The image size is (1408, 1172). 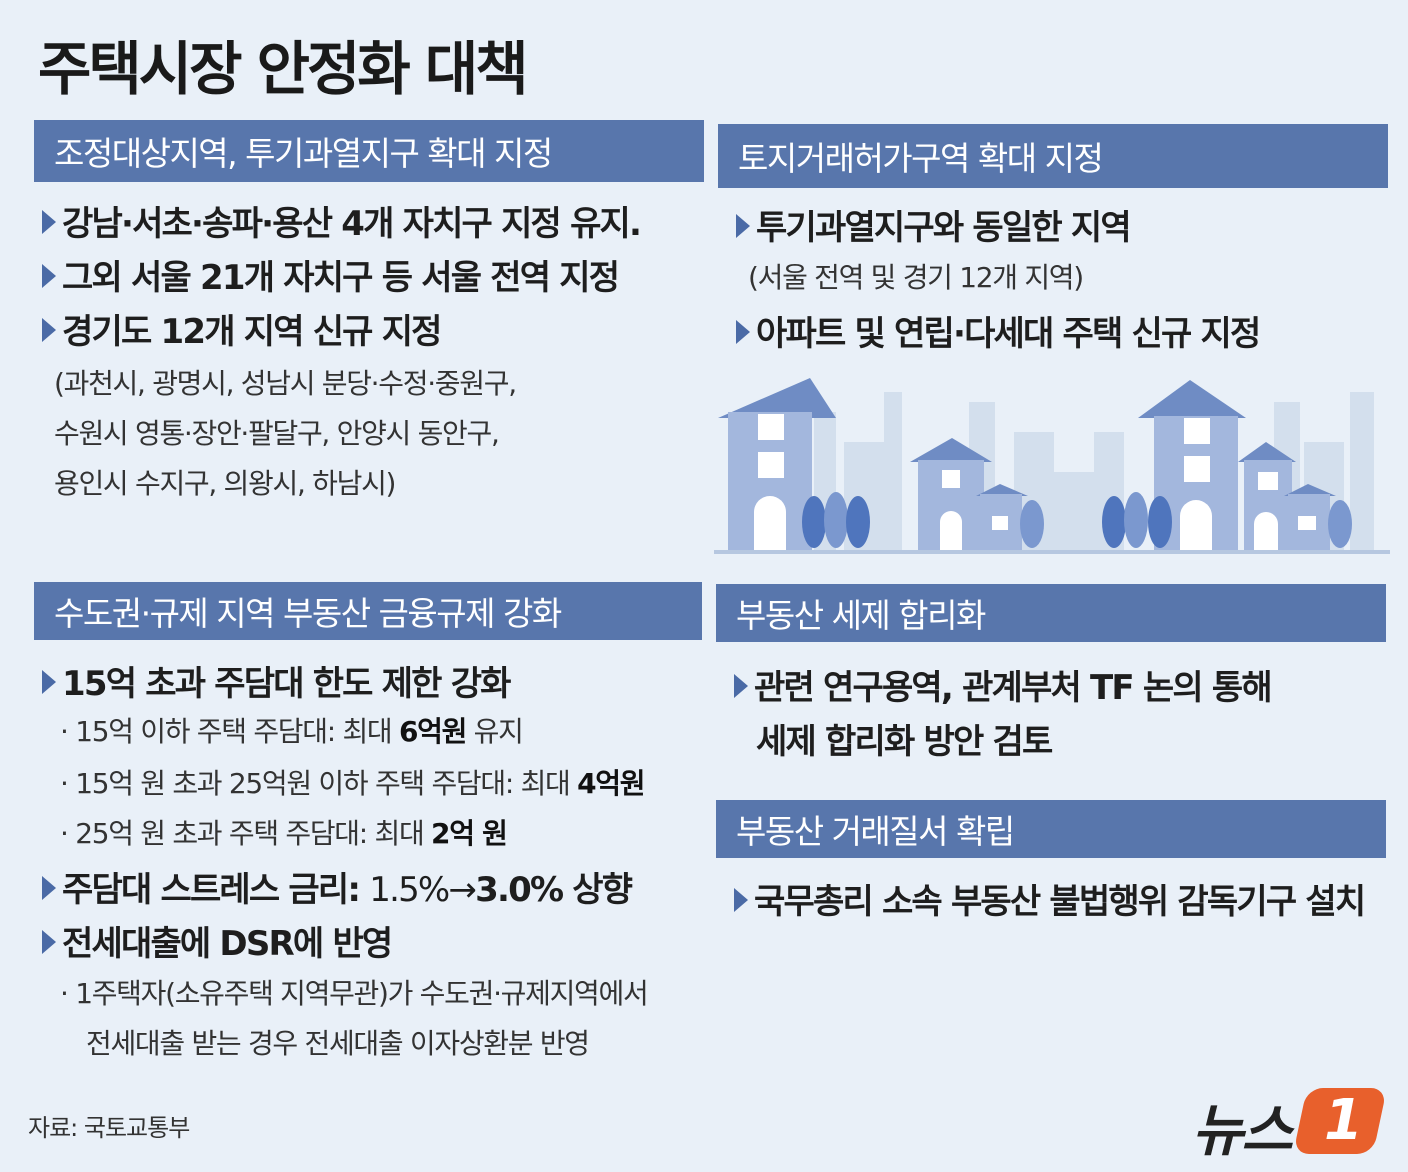 What do you see at coordinates (285, 383) in the screenshot?
I see `note-line: (과천시, 광명시, 성남시 분당·수정·중원구,` at bounding box center [285, 383].